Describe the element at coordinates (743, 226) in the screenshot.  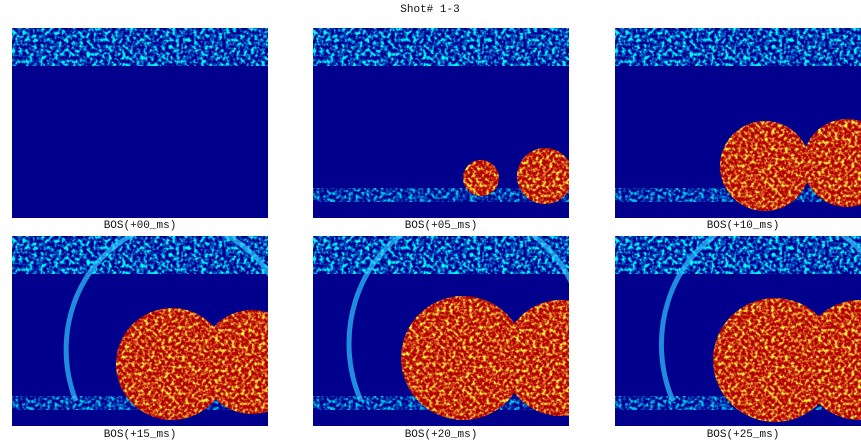
I see `panel-label: BOS(+10_ms)` at that location.